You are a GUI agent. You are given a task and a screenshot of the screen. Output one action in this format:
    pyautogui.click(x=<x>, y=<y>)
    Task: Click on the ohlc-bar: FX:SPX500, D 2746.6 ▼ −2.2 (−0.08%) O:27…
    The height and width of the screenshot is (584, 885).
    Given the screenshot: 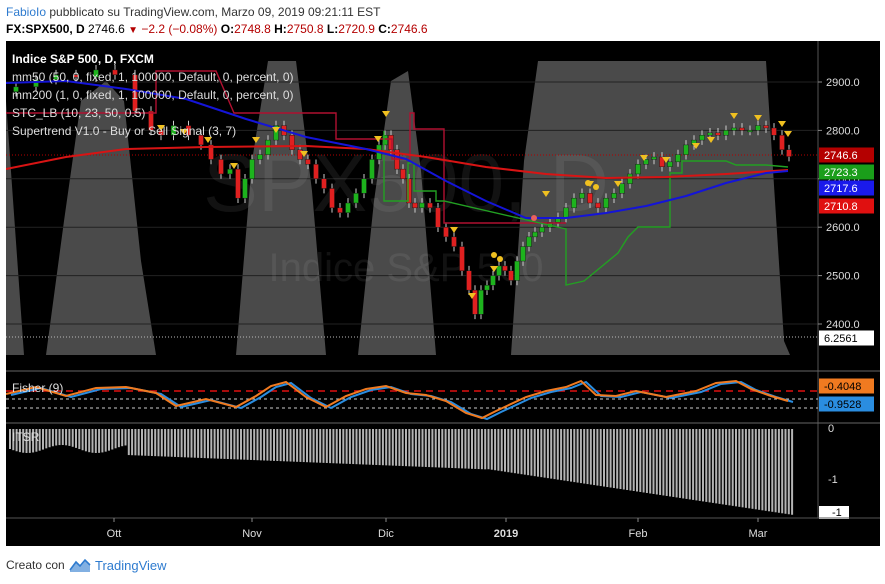 What is the action you would take?
    pyautogui.click(x=217, y=29)
    